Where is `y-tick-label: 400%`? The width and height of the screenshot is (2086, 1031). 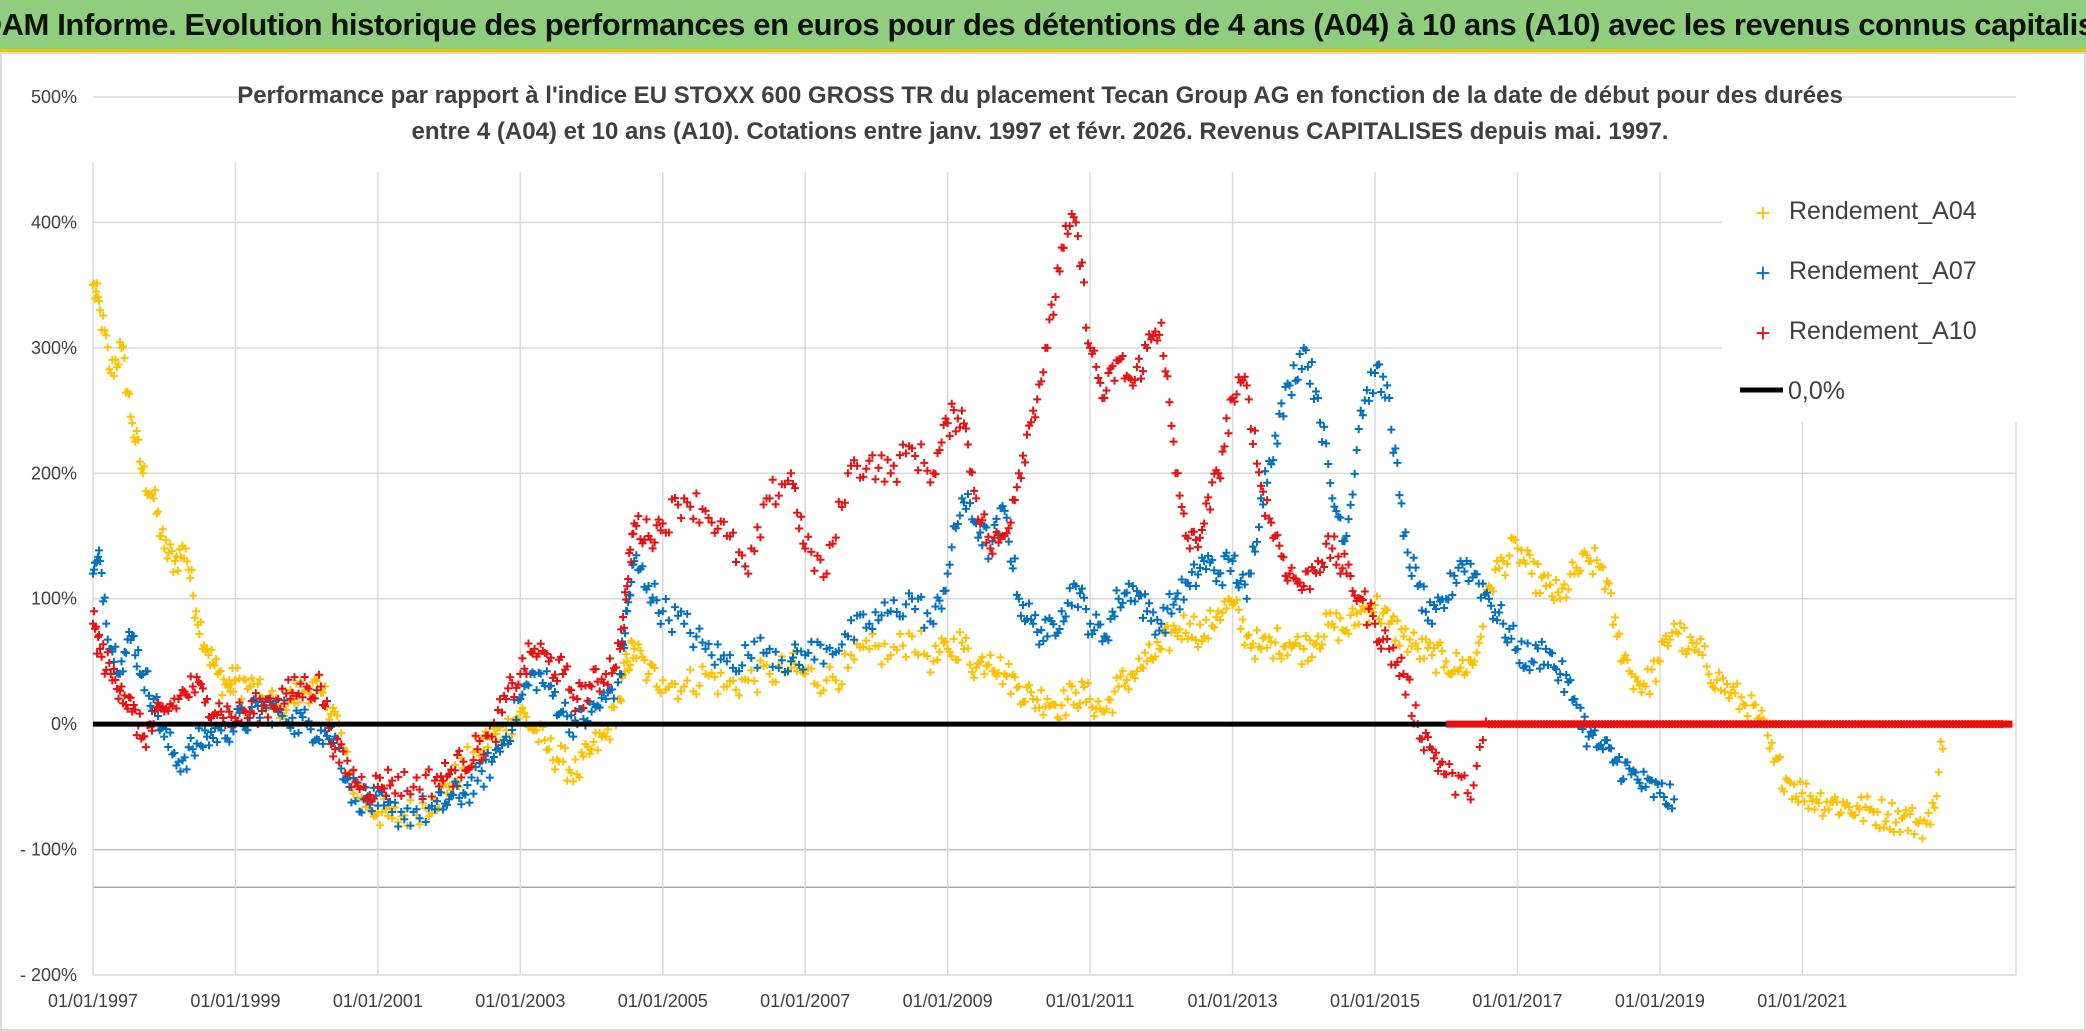
y-tick-label: 400% is located at coordinates (54, 222).